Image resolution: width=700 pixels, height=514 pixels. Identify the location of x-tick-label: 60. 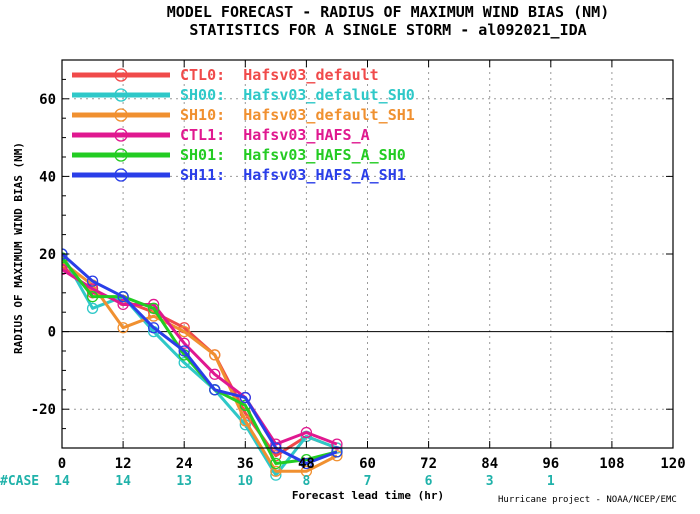
(367, 464).